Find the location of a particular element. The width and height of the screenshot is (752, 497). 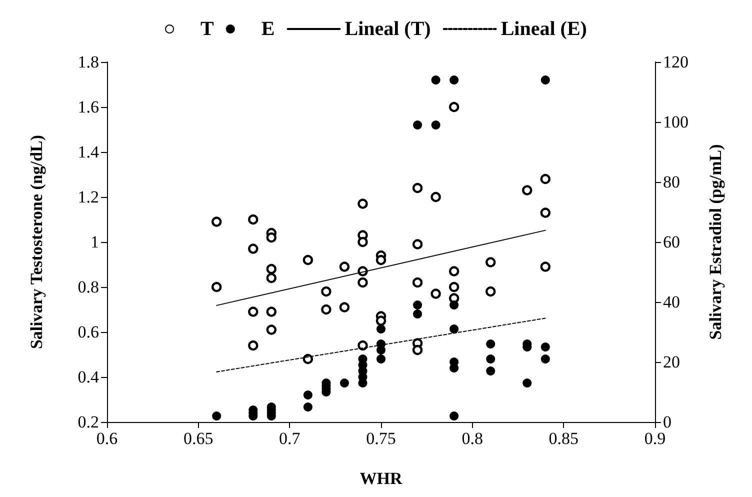

x-tick-label: 0.6 is located at coordinates (107, 438).